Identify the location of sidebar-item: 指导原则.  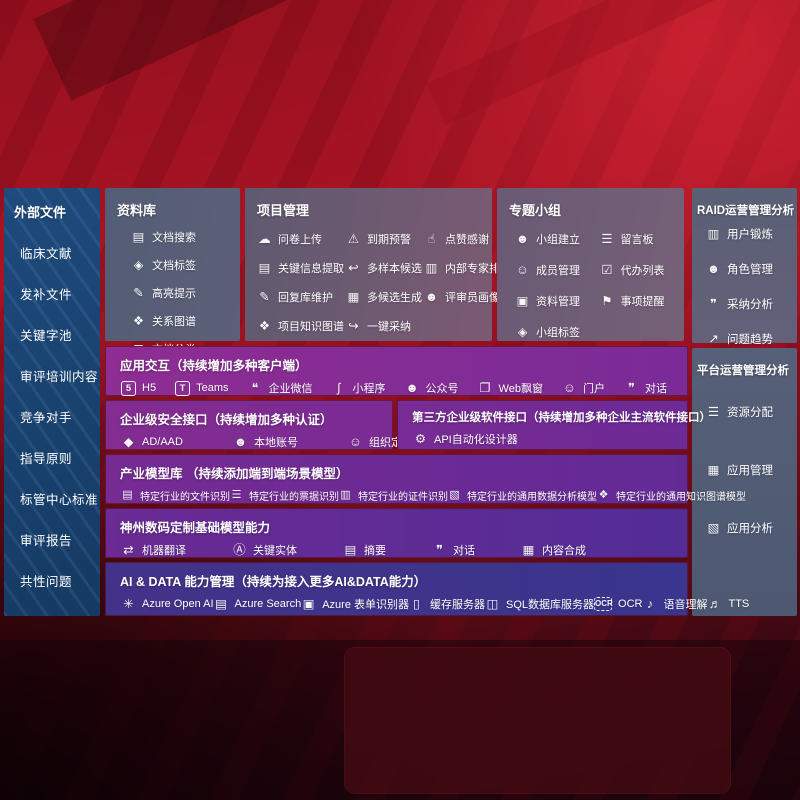
(46, 459).